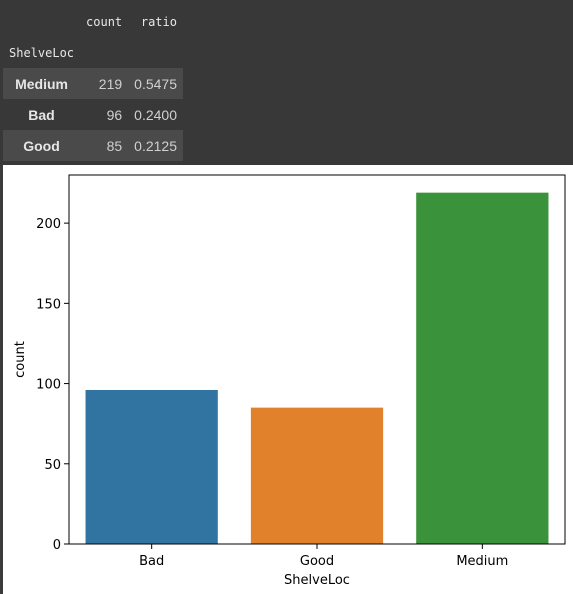 This screenshot has width=573, height=594. I want to click on x-axis-label: ShelveLoc, so click(317, 580).